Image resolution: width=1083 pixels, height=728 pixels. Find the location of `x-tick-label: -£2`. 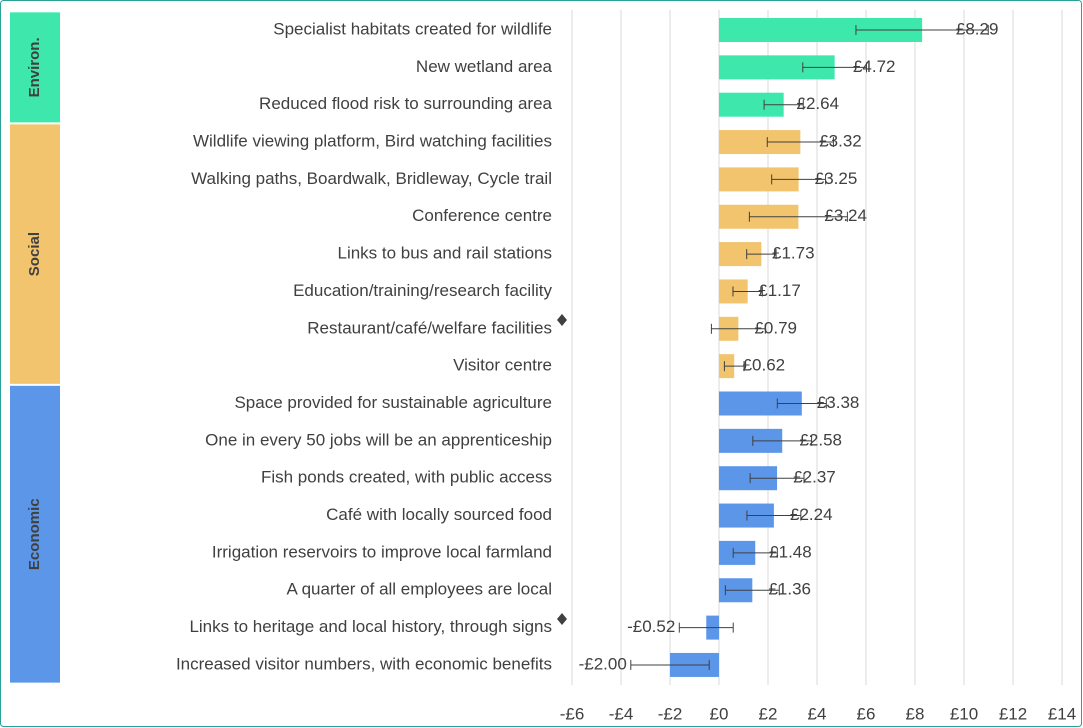

x-tick-label: -£2 is located at coordinates (670, 713).